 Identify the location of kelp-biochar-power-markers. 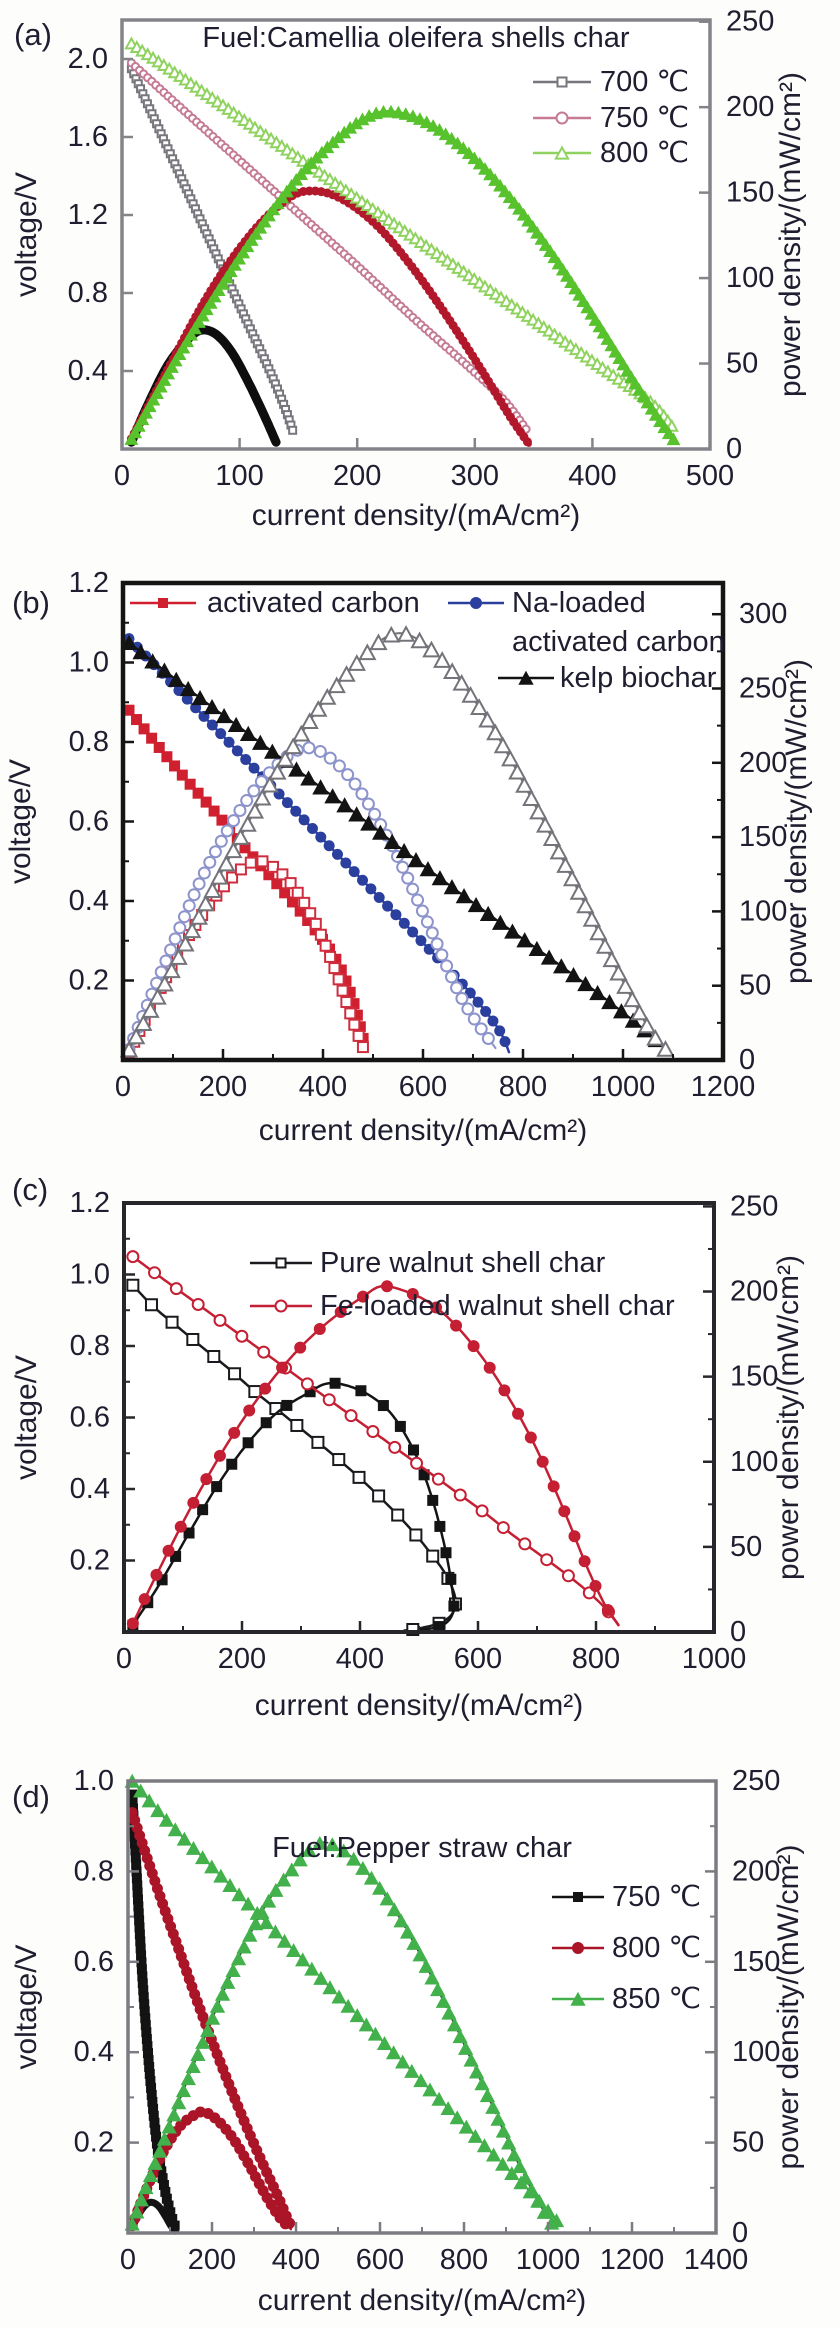
(397, 841).